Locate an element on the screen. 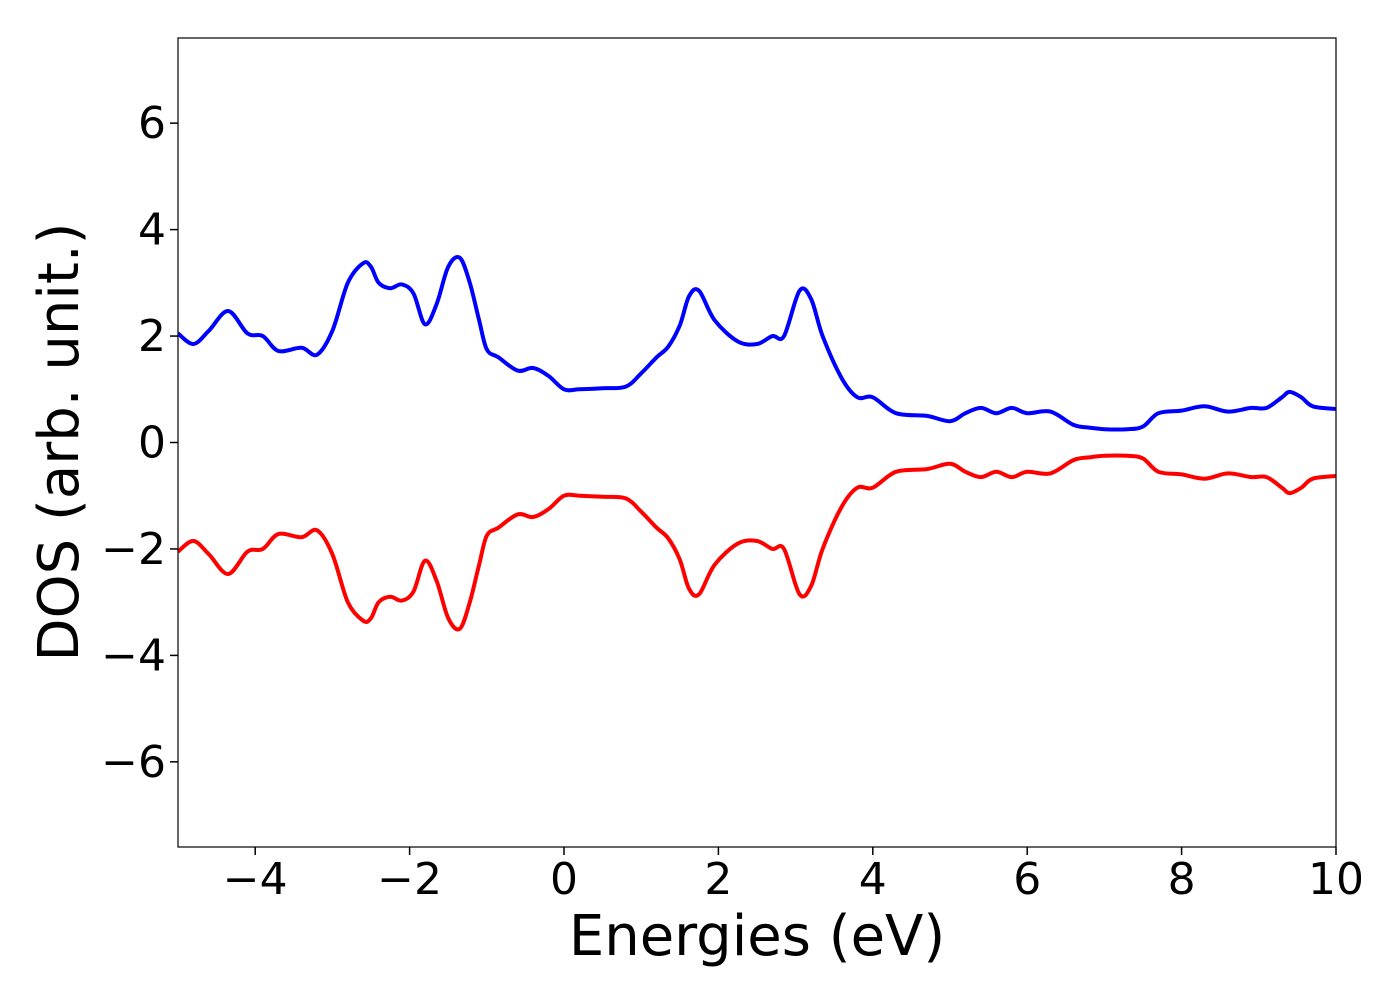 This screenshot has height=1000, width=1400. y-tick-label: 6 is located at coordinates (152, 123).